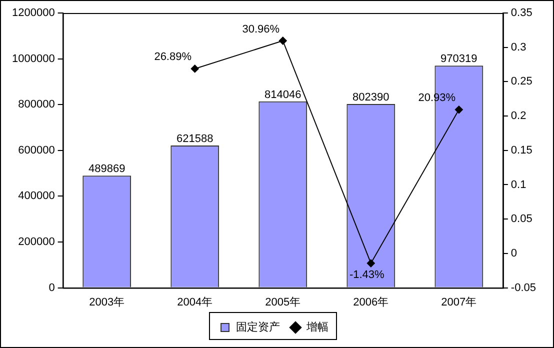 This screenshot has height=348, width=554. What do you see at coordinates (459, 59) in the screenshot?
I see `data-label: 970319` at bounding box center [459, 59].